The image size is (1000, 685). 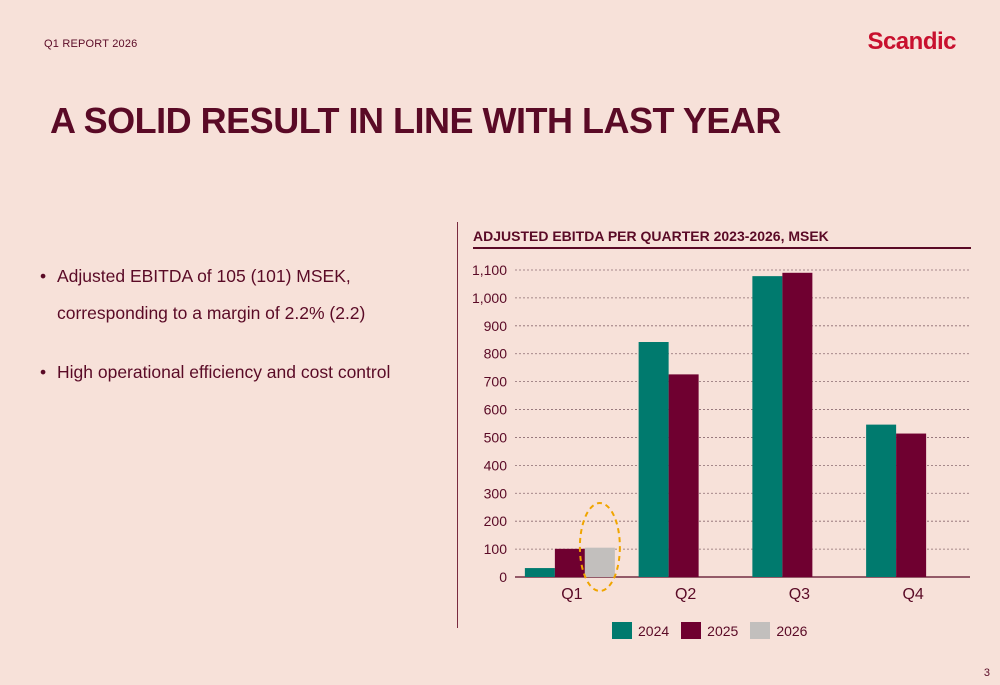 What do you see at coordinates (622, 630) in the screenshot?
I see `legend-swatch-2024` at bounding box center [622, 630].